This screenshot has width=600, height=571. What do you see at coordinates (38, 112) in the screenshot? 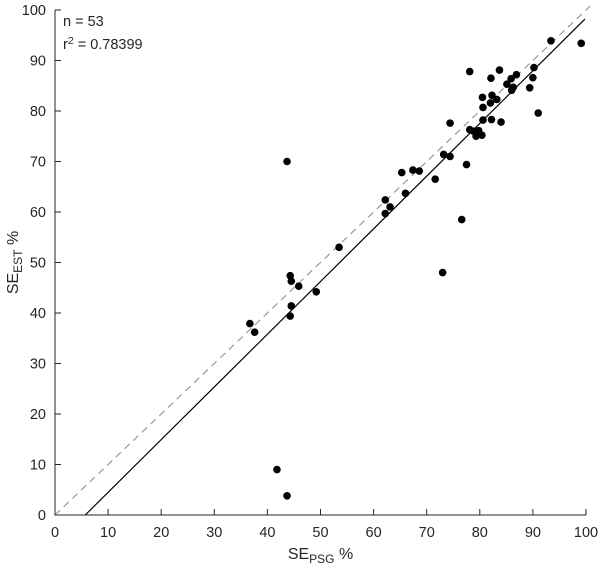
I see `y-tick-label: 80` at bounding box center [38, 112].